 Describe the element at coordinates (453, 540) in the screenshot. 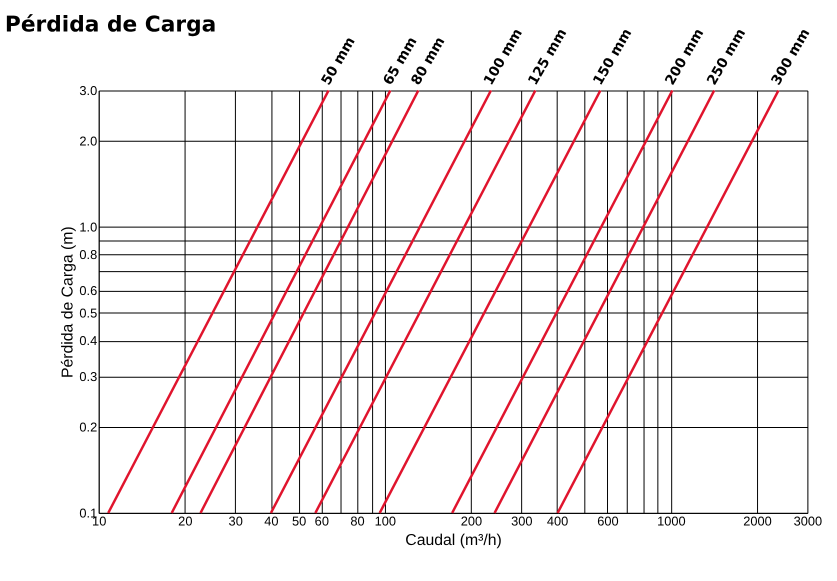

I see `x-axis-title: Caudal (m³/h)` at that location.